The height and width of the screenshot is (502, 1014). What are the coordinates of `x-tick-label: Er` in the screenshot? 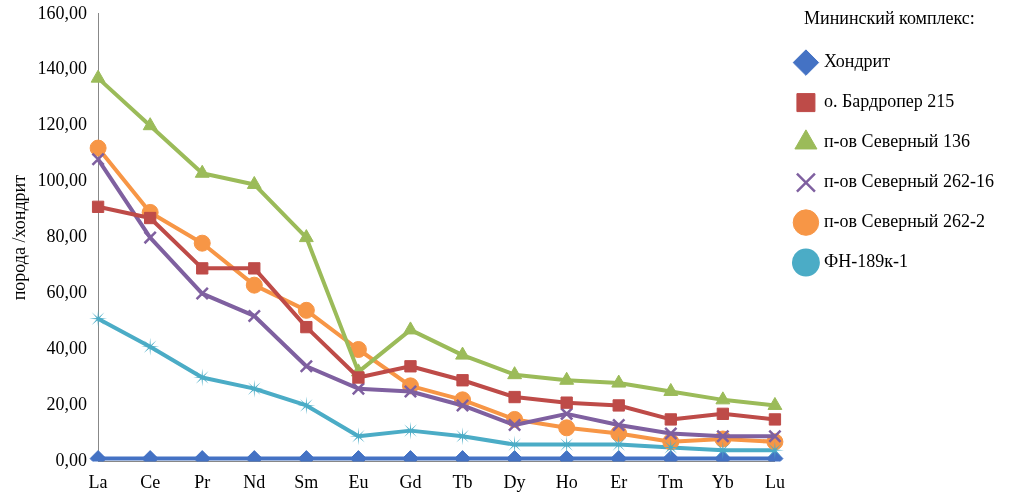 It's located at (619, 481).